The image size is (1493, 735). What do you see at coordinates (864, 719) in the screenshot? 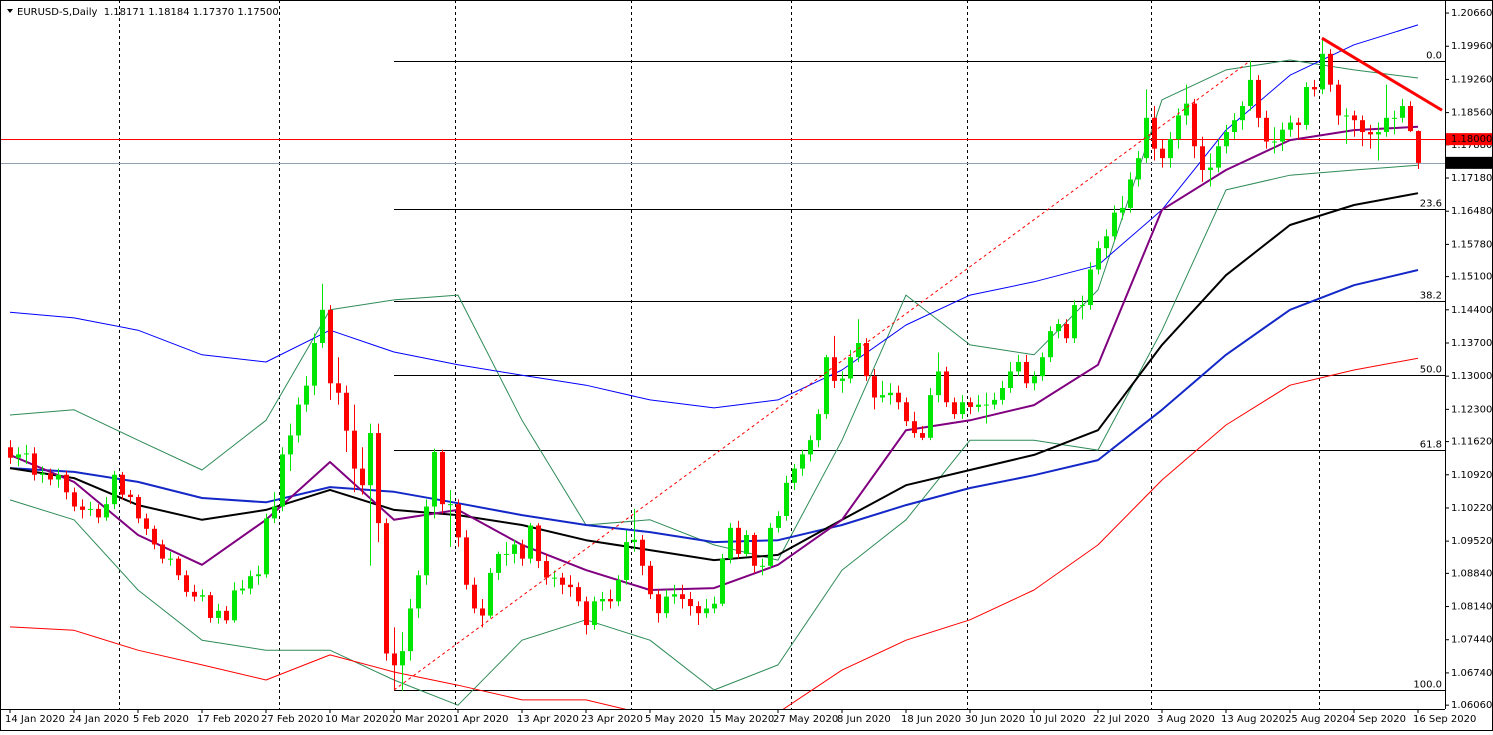
I see `x-tick-label: 8 Jun 2020` at bounding box center [864, 719].